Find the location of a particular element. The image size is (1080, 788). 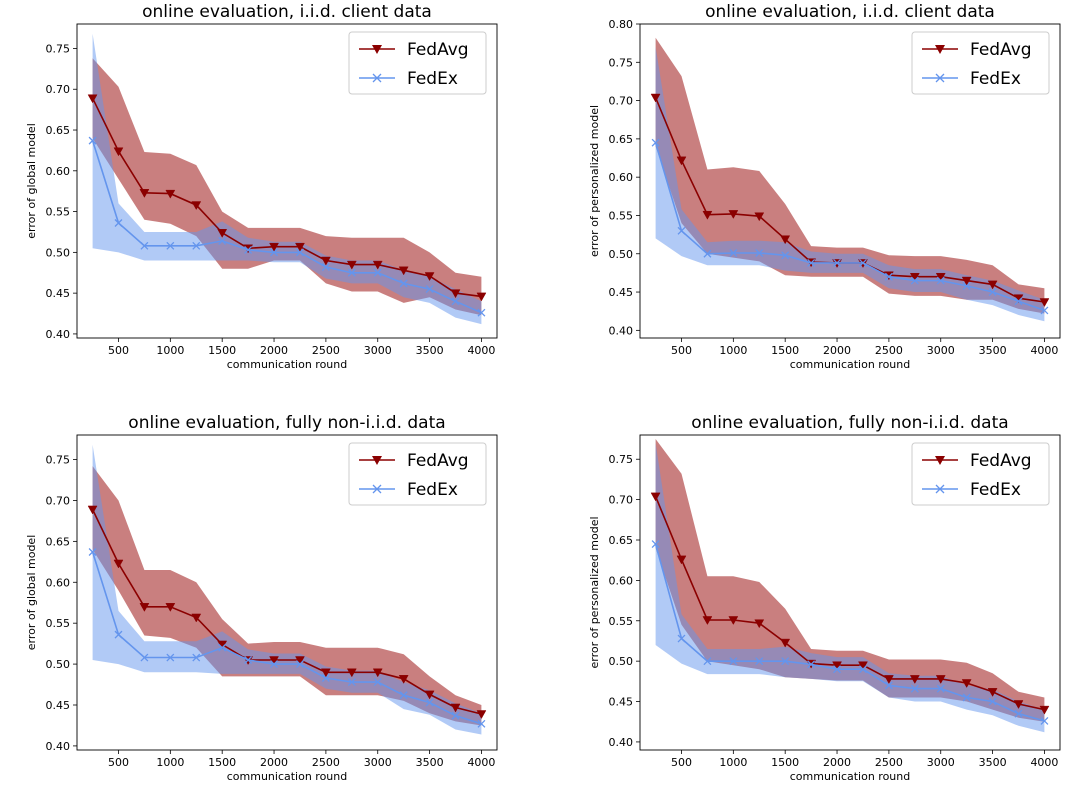

x-tick-label: 3500 is located at coordinates (993, 350).